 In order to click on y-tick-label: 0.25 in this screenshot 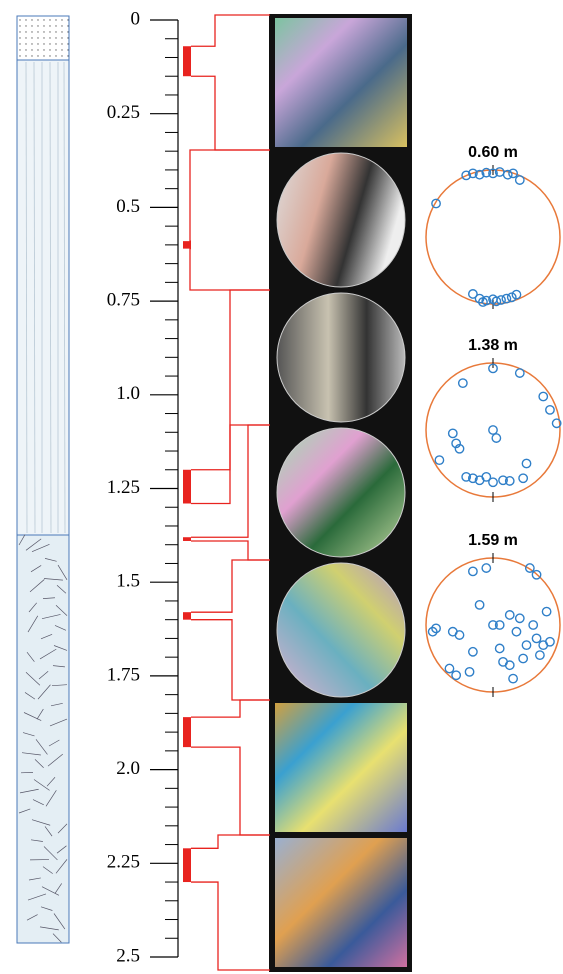, I will do `click(123, 112)`.